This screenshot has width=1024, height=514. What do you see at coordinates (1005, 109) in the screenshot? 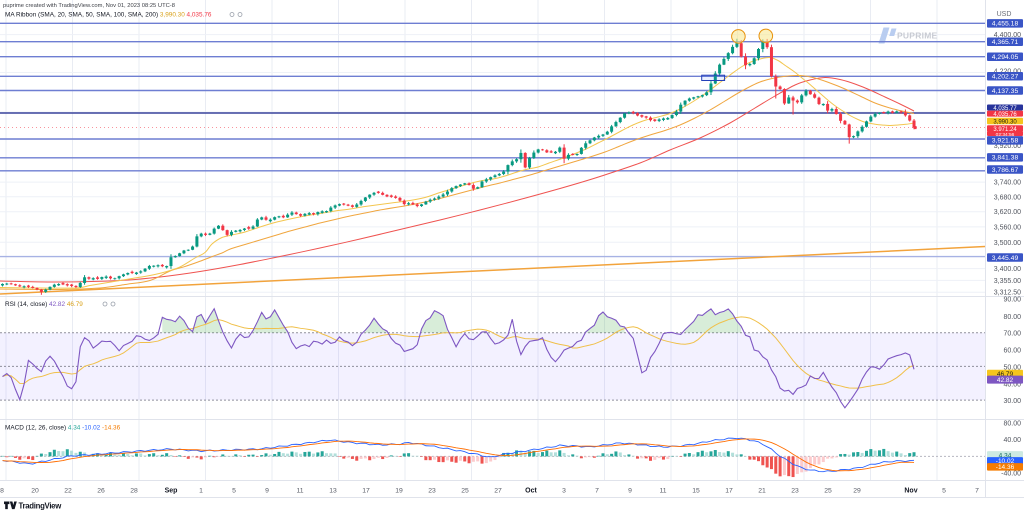
I see `svg-text: 4,035.77` at bounding box center [1005, 109].